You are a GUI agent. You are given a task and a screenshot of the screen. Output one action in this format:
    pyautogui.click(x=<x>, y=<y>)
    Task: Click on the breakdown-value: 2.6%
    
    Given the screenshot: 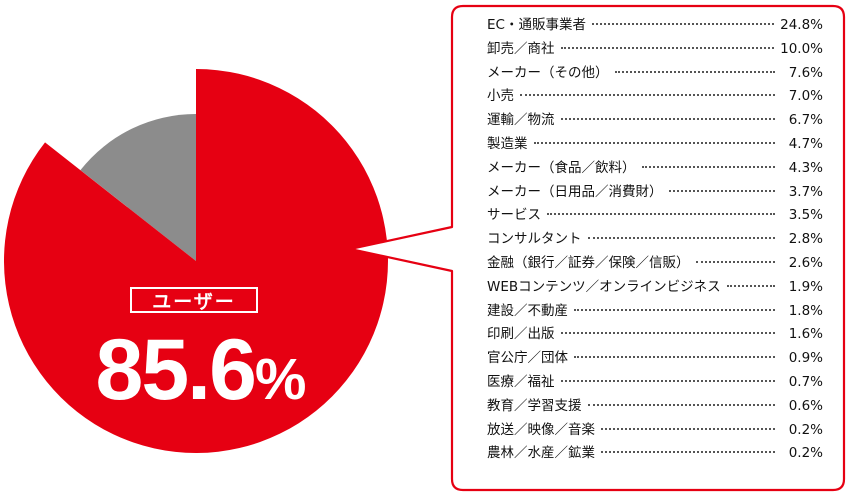 What is the action you would take?
    pyautogui.click(x=805, y=262)
    